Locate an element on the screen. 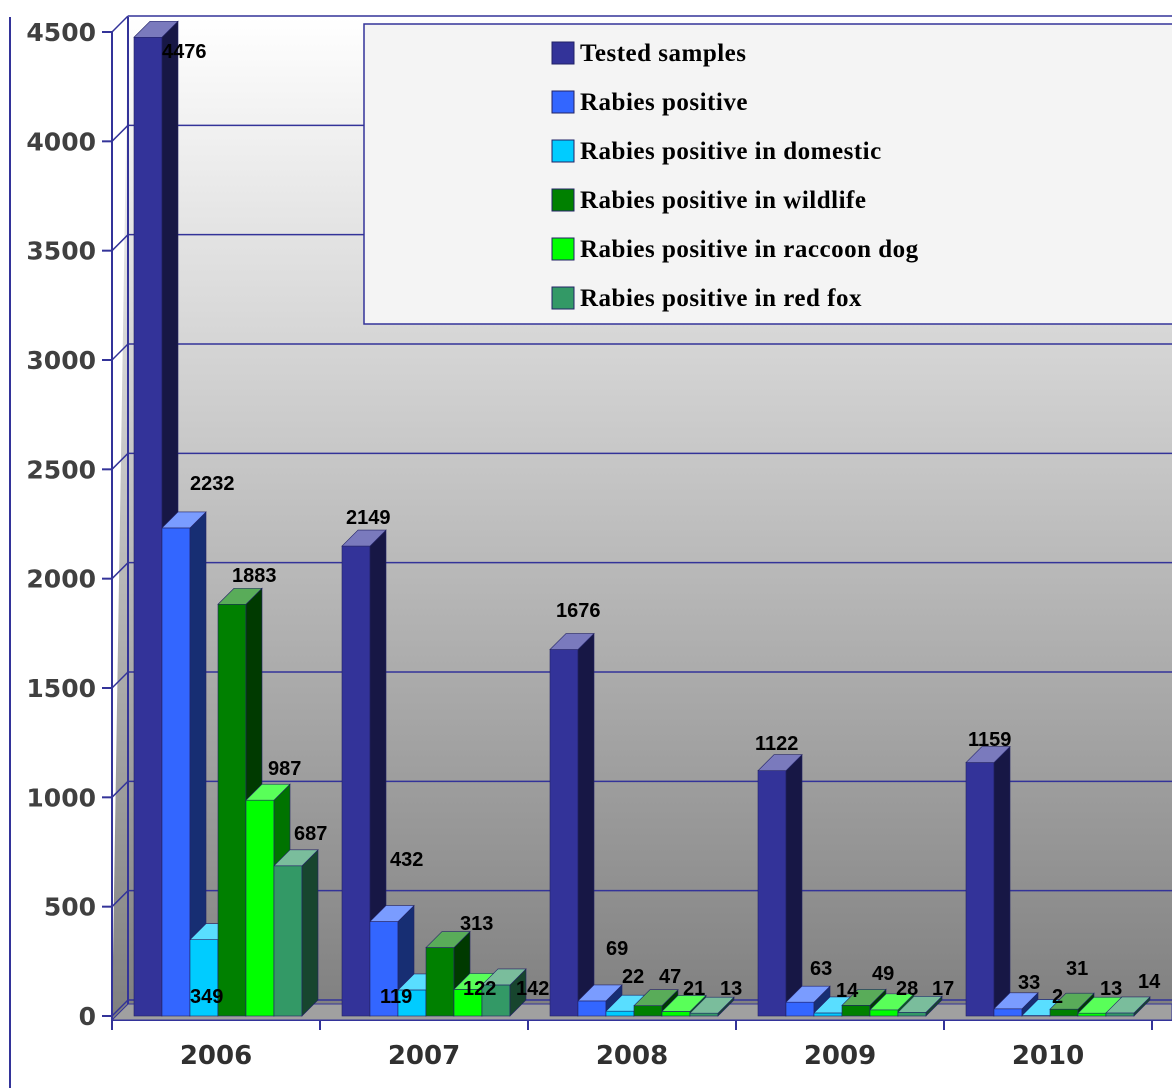  data-label: 28 is located at coordinates (907, 989).